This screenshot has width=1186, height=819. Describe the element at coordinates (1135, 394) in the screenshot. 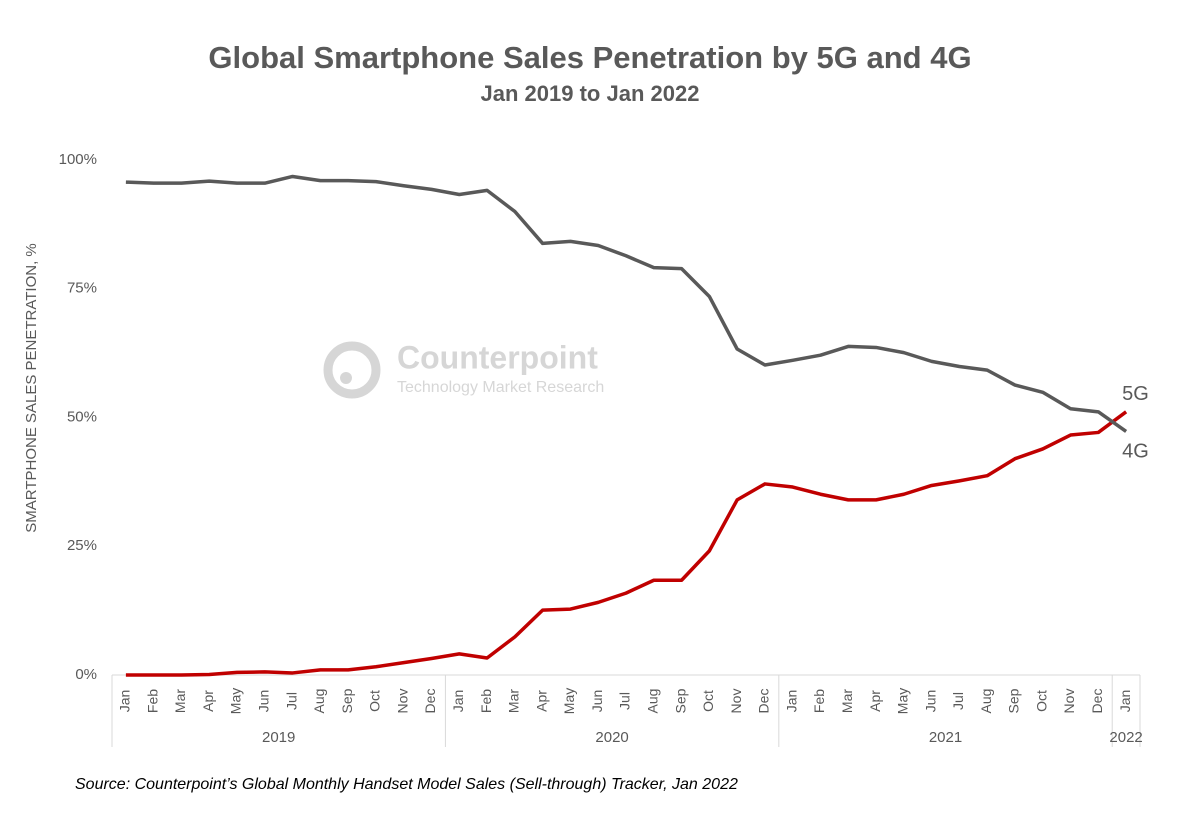

I see `series-label: 5G` at that location.